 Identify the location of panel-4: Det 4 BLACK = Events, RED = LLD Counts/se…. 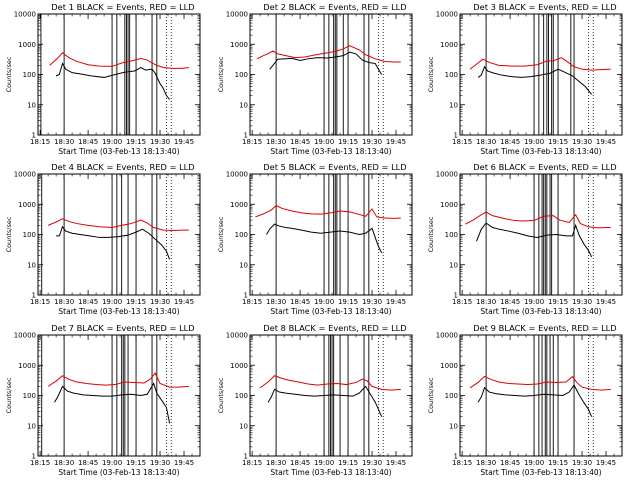
(103, 239).